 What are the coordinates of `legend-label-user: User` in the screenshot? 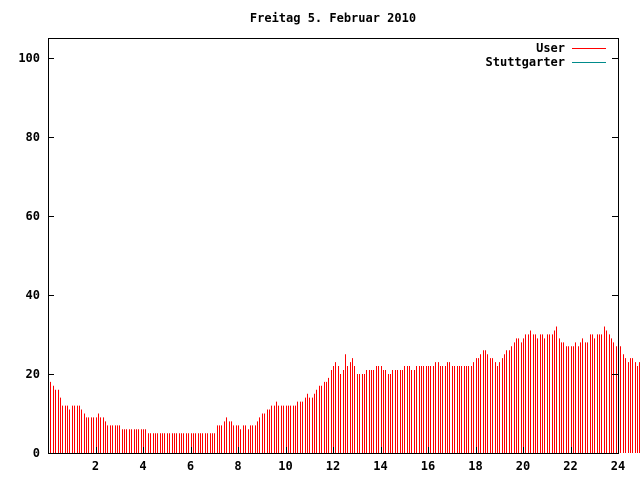 It's located at (550, 48).